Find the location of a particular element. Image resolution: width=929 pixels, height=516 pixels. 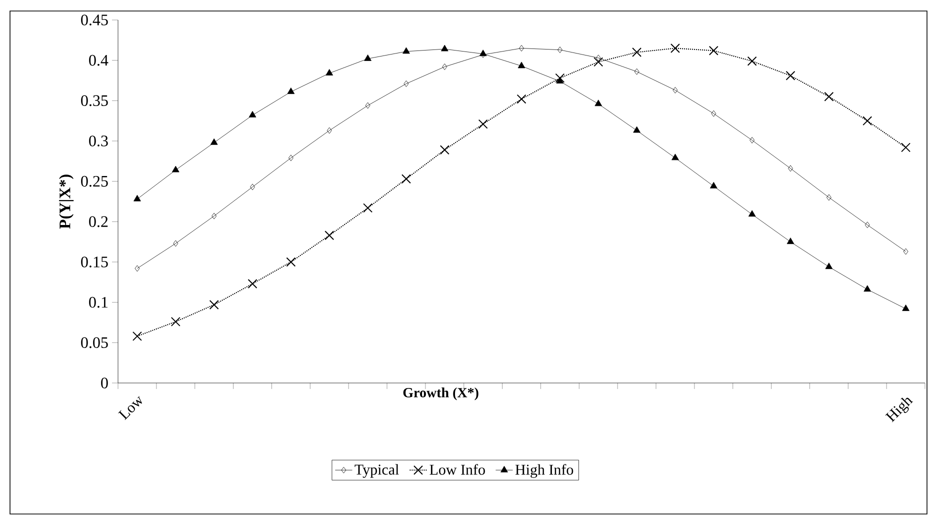

y-tick-label: 0.35 is located at coordinates (94, 100).